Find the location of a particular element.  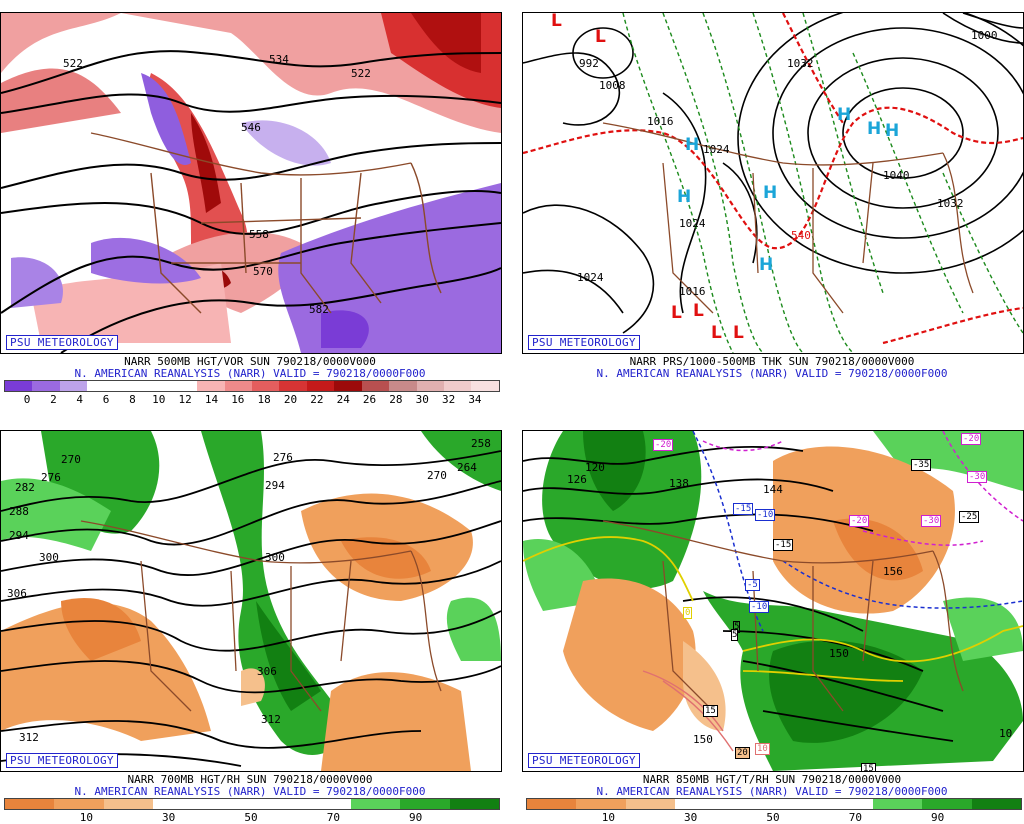

colorbar-tick-label: 90 is located at coordinates (416, 817).